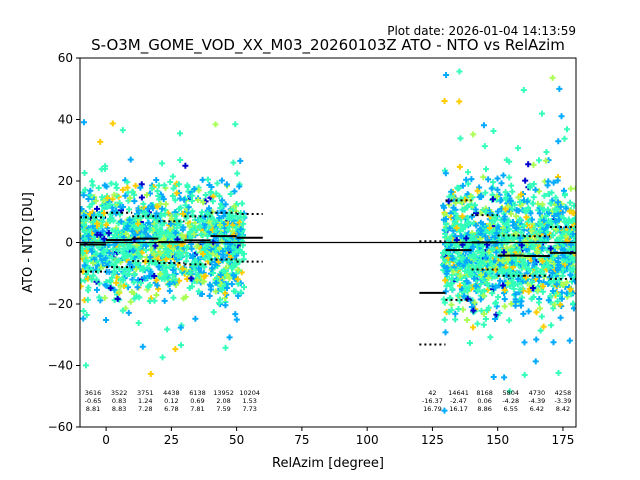 This screenshot has height=480, width=640. What do you see at coordinates (432, 440) in the screenshot?
I see `x-tick-label: 125` at bounding box center [432, 440].